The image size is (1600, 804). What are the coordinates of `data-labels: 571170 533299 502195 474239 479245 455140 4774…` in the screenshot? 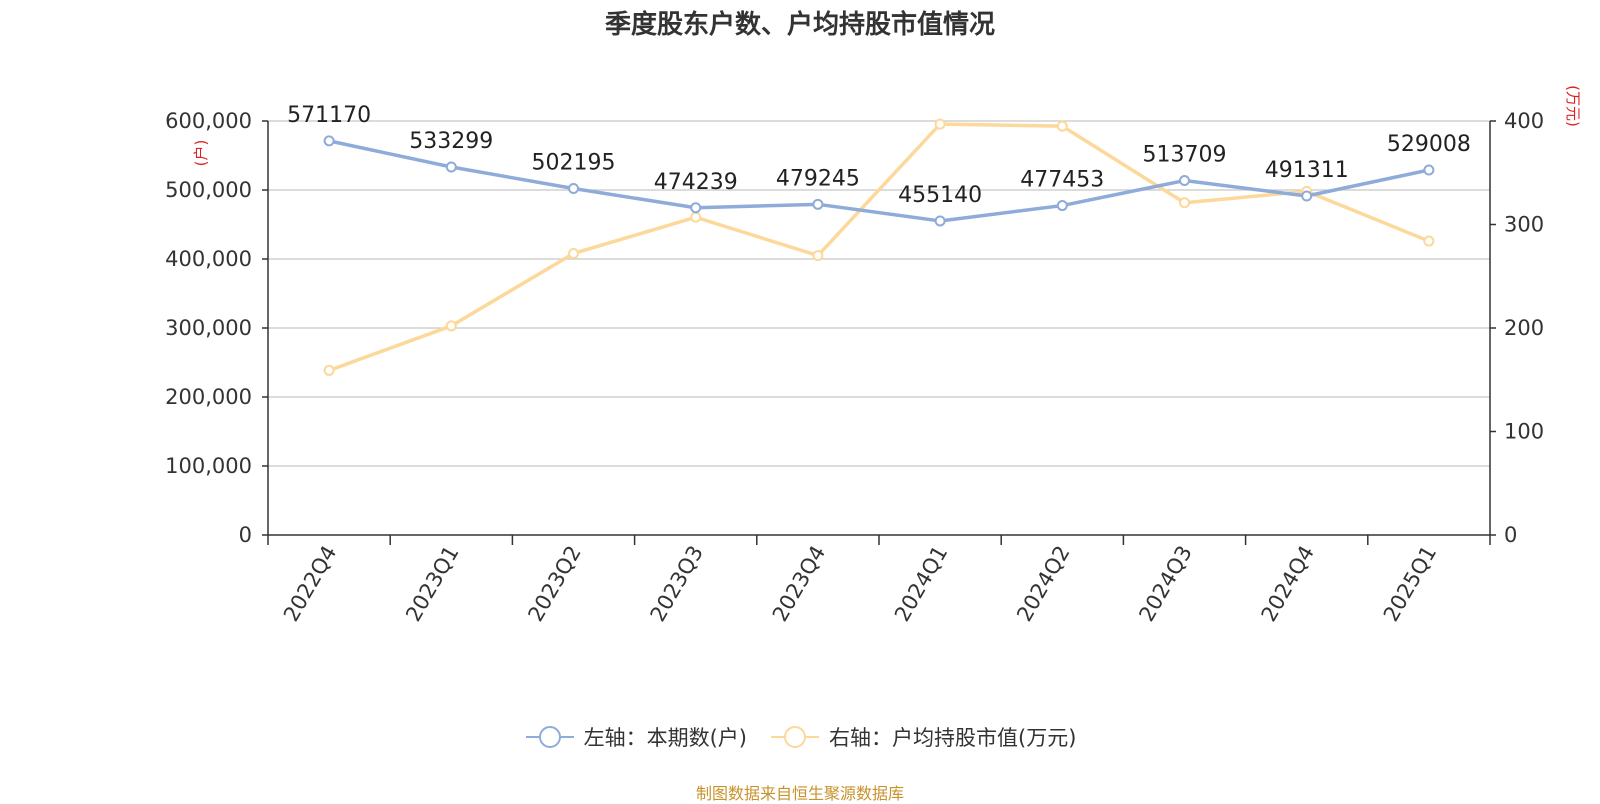 It's located at (879, 155).